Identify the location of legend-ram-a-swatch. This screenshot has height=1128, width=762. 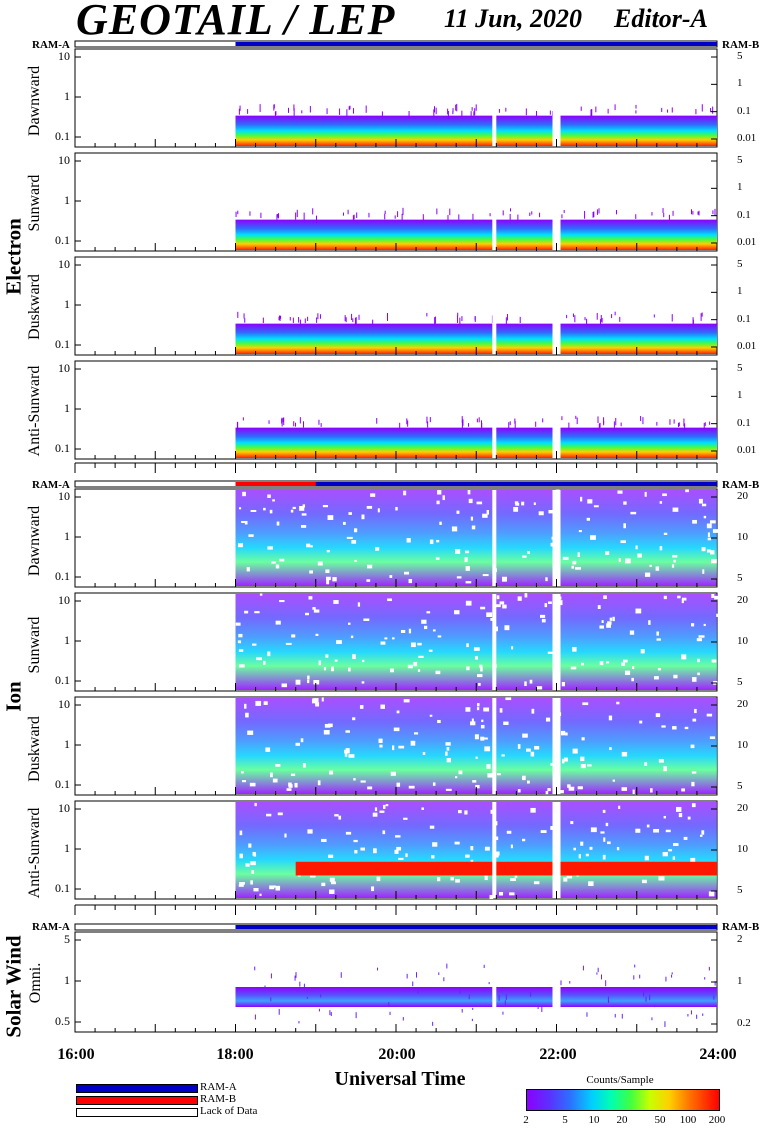
(137, 1088).